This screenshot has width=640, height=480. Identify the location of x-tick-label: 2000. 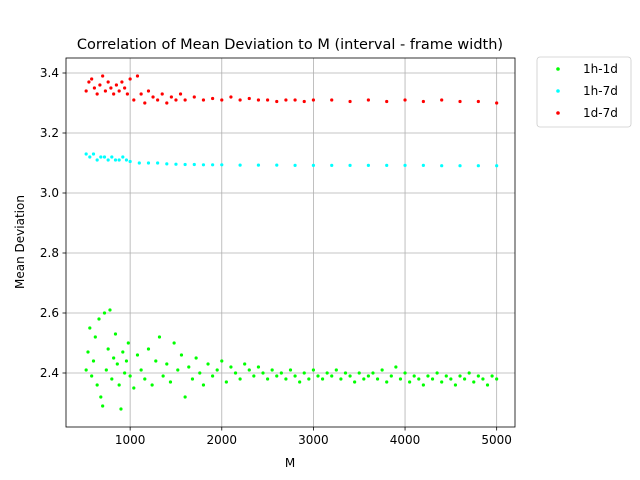
(222, 440).